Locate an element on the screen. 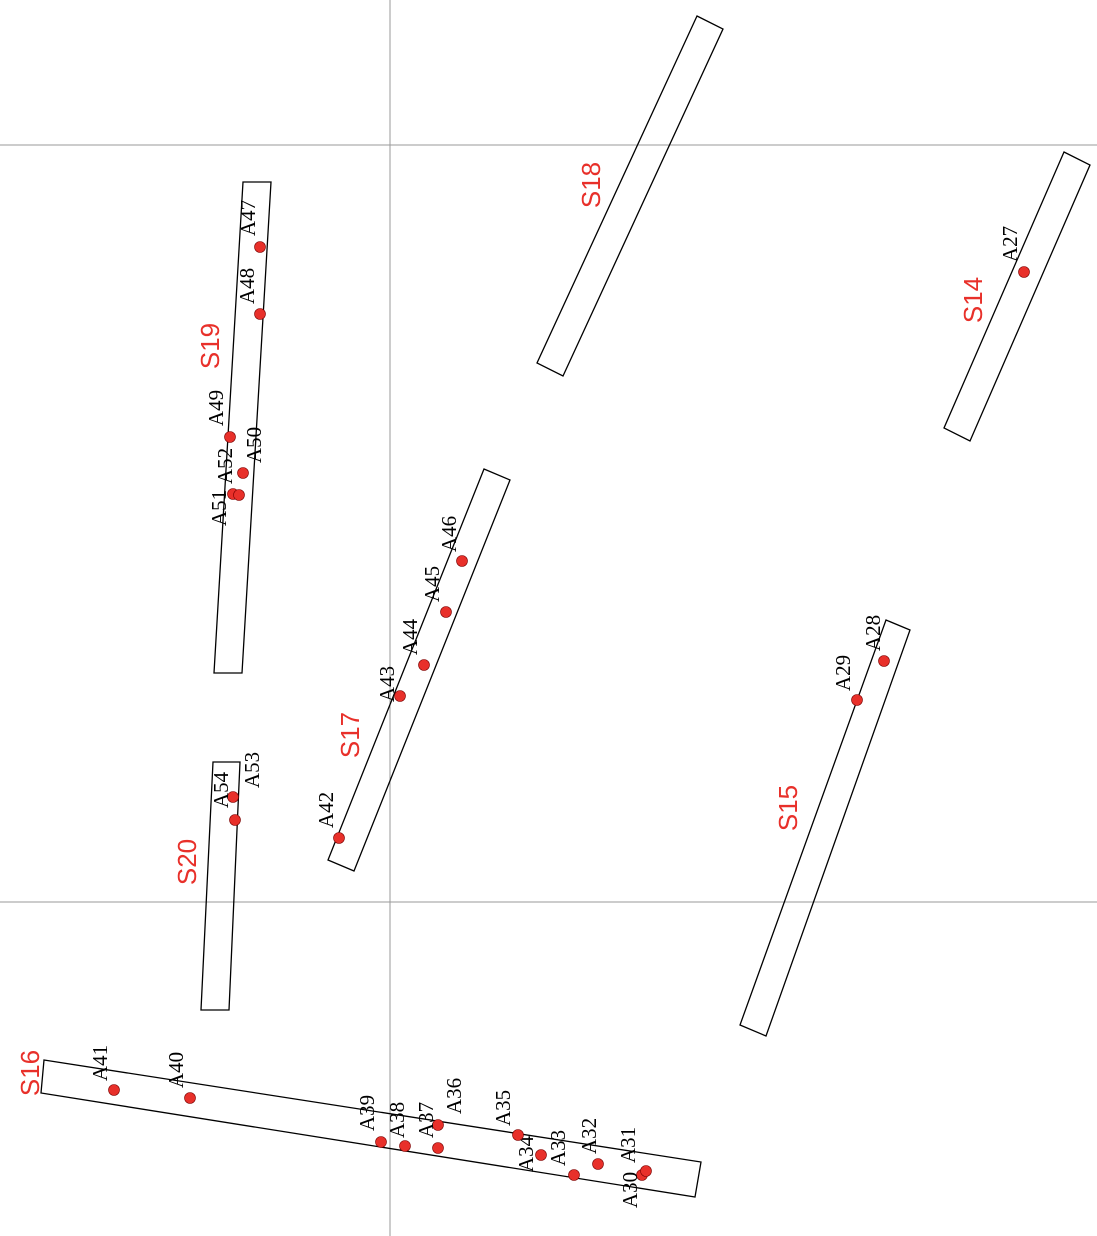  strip-label: S20 is located at coordinates (187, 862).